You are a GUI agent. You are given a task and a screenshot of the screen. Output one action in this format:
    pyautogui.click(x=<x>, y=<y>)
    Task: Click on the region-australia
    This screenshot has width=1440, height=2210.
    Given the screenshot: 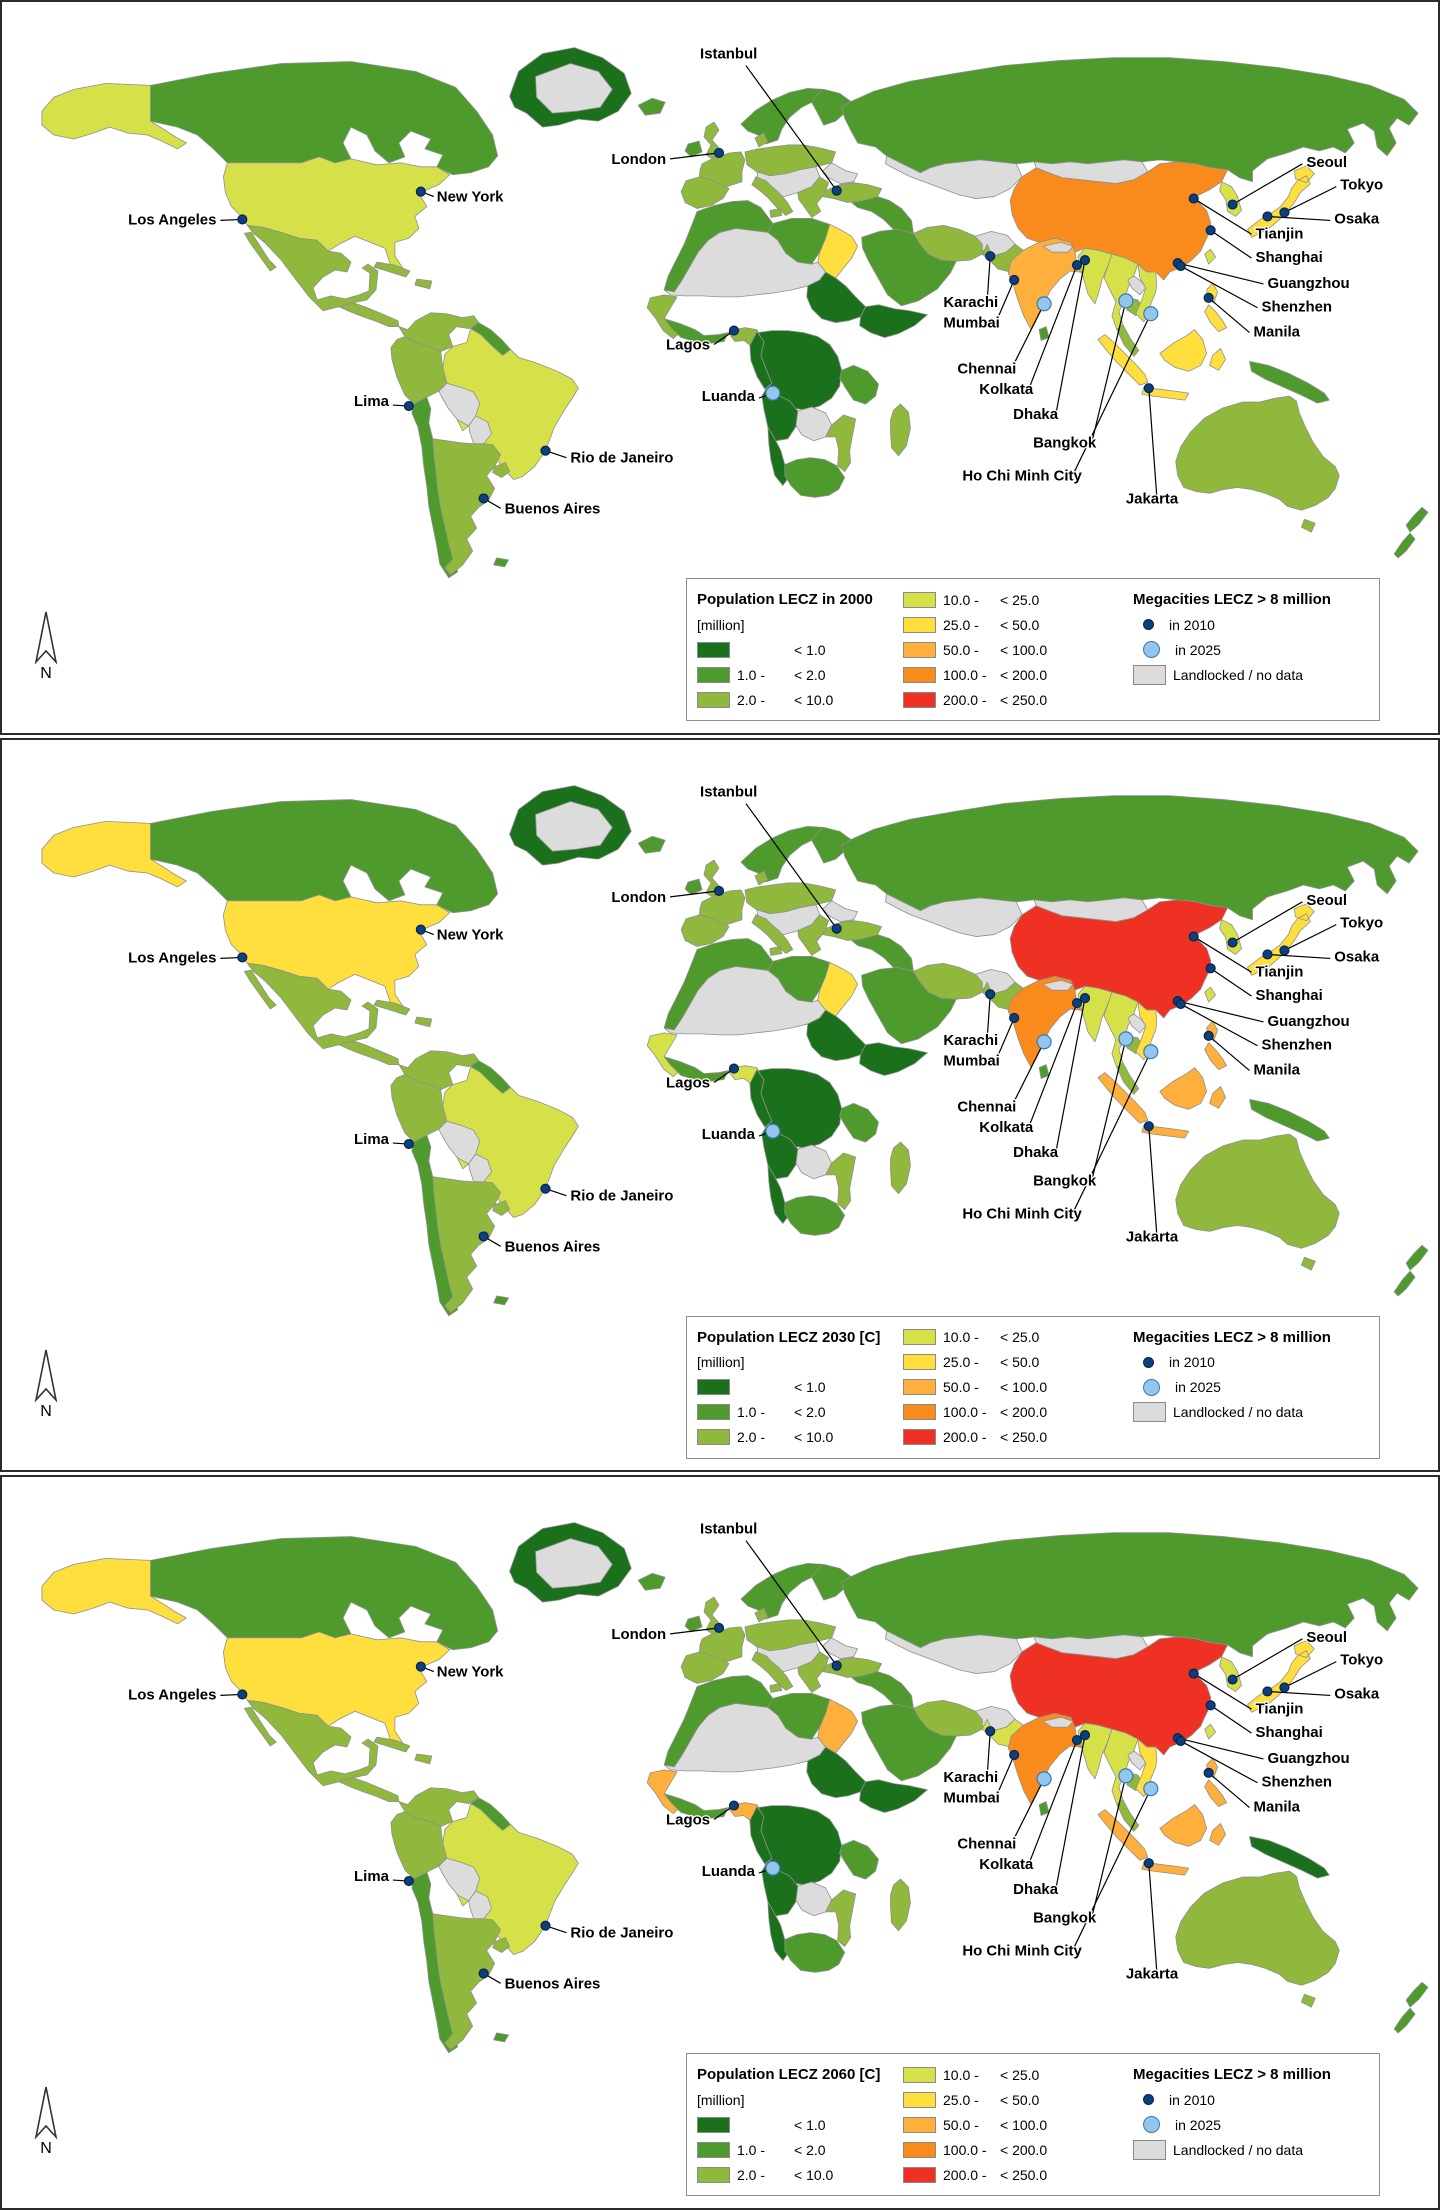 What is the action you would take?
    pyautogui.click(x=1257, y=453)
    